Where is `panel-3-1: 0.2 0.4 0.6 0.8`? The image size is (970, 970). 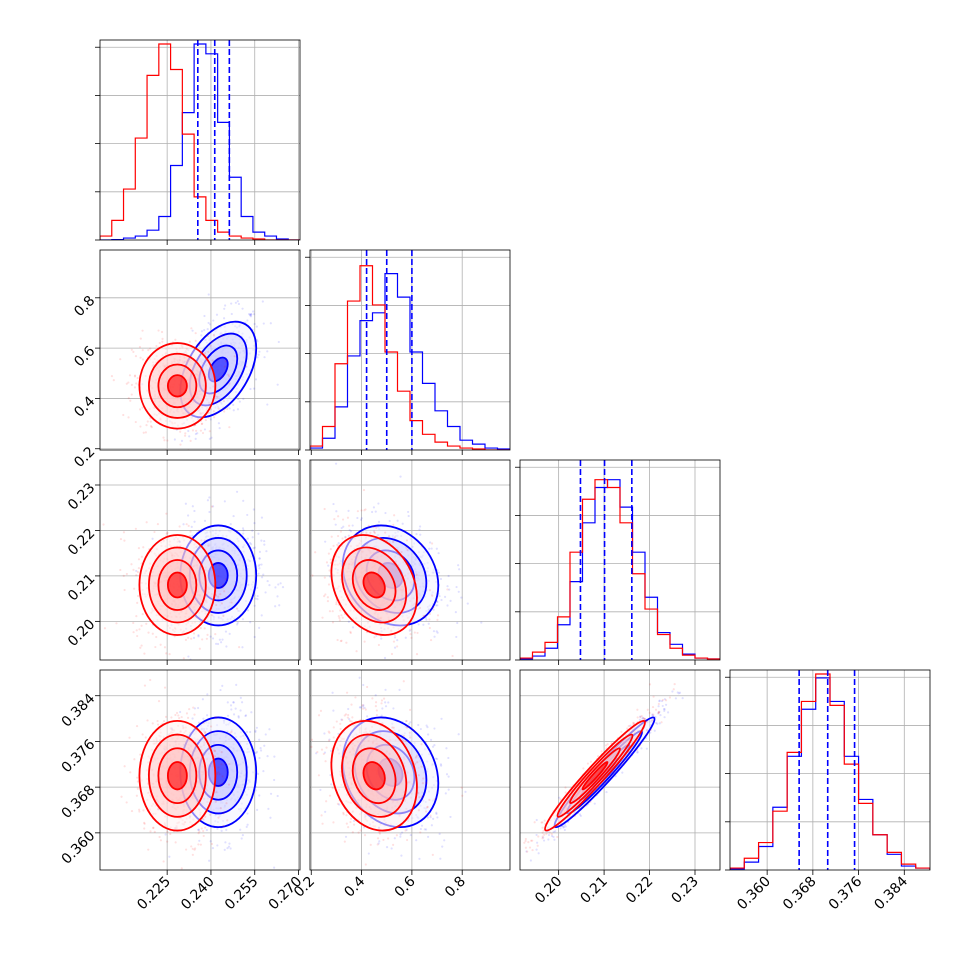 panel-3-1: 0.2 0.4 0.6 0.8 is located at coordinates (401, 785).